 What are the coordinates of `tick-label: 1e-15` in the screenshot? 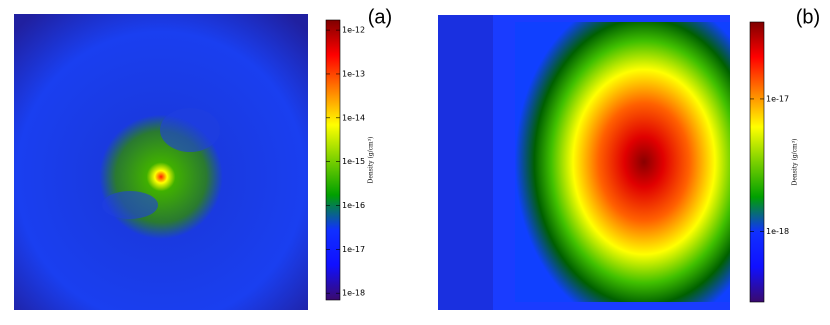 It's located at (353, 161).